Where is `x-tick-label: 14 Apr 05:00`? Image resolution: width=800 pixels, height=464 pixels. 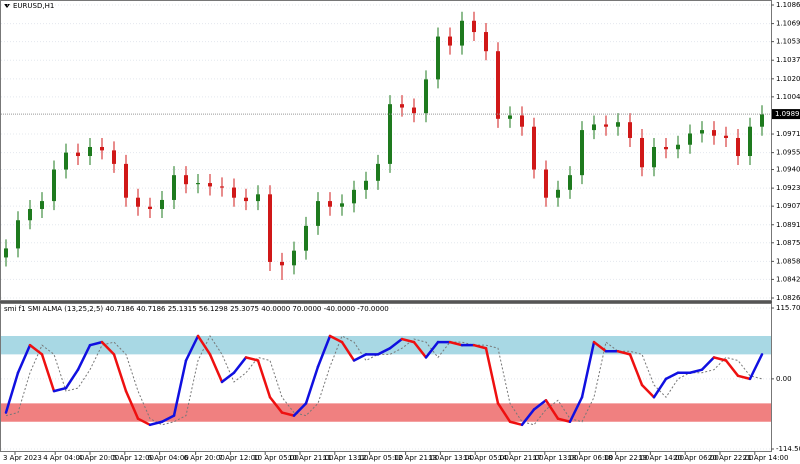 x-tick-label: 14 Apr 05:00 is located at coordinates (486, 458).